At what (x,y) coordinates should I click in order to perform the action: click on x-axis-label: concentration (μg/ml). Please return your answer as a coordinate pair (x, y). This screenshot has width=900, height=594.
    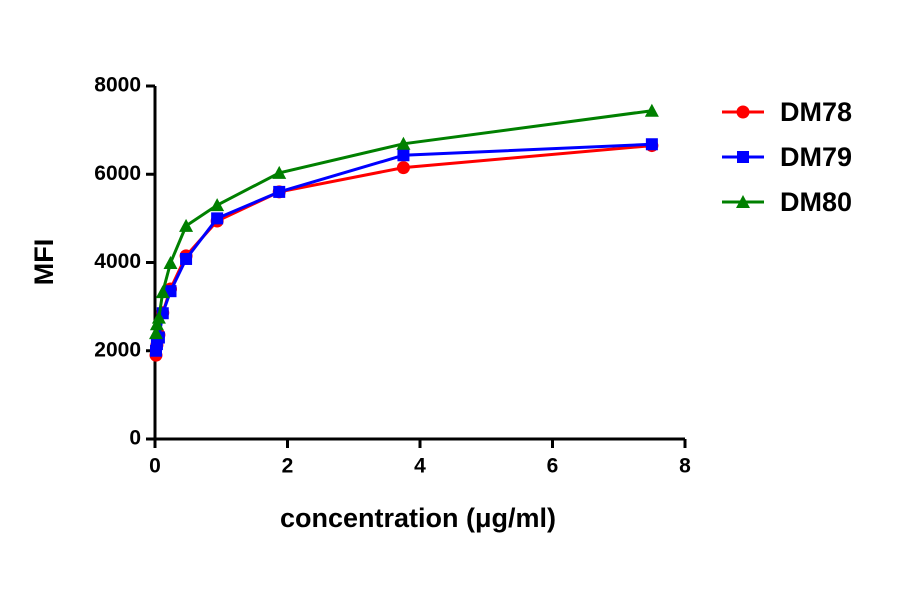
    Looking at the image, I should click on (418, 518).